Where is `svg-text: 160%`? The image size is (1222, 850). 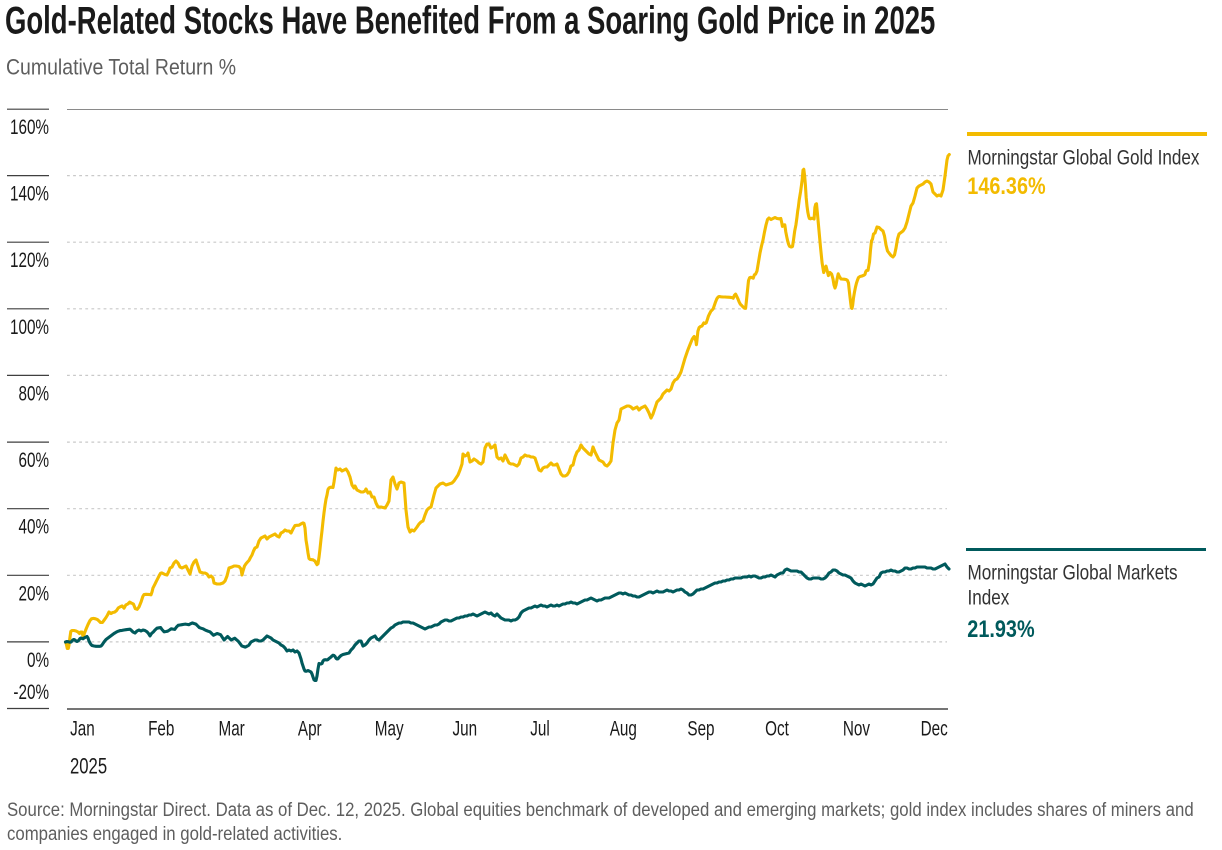
svg-text: 160% is located at coordinates (29, 127).